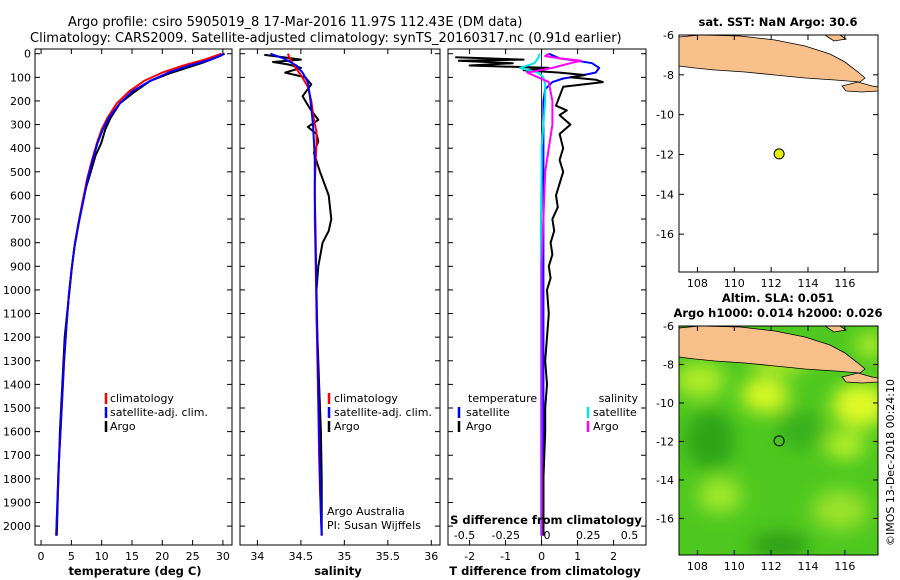  What do you see at coordinates (890, 462) in the screenshot?
I see `imos-credit: ©IMOS 13-Dec-2018 00:24:10` at bounding box center [890, 462].